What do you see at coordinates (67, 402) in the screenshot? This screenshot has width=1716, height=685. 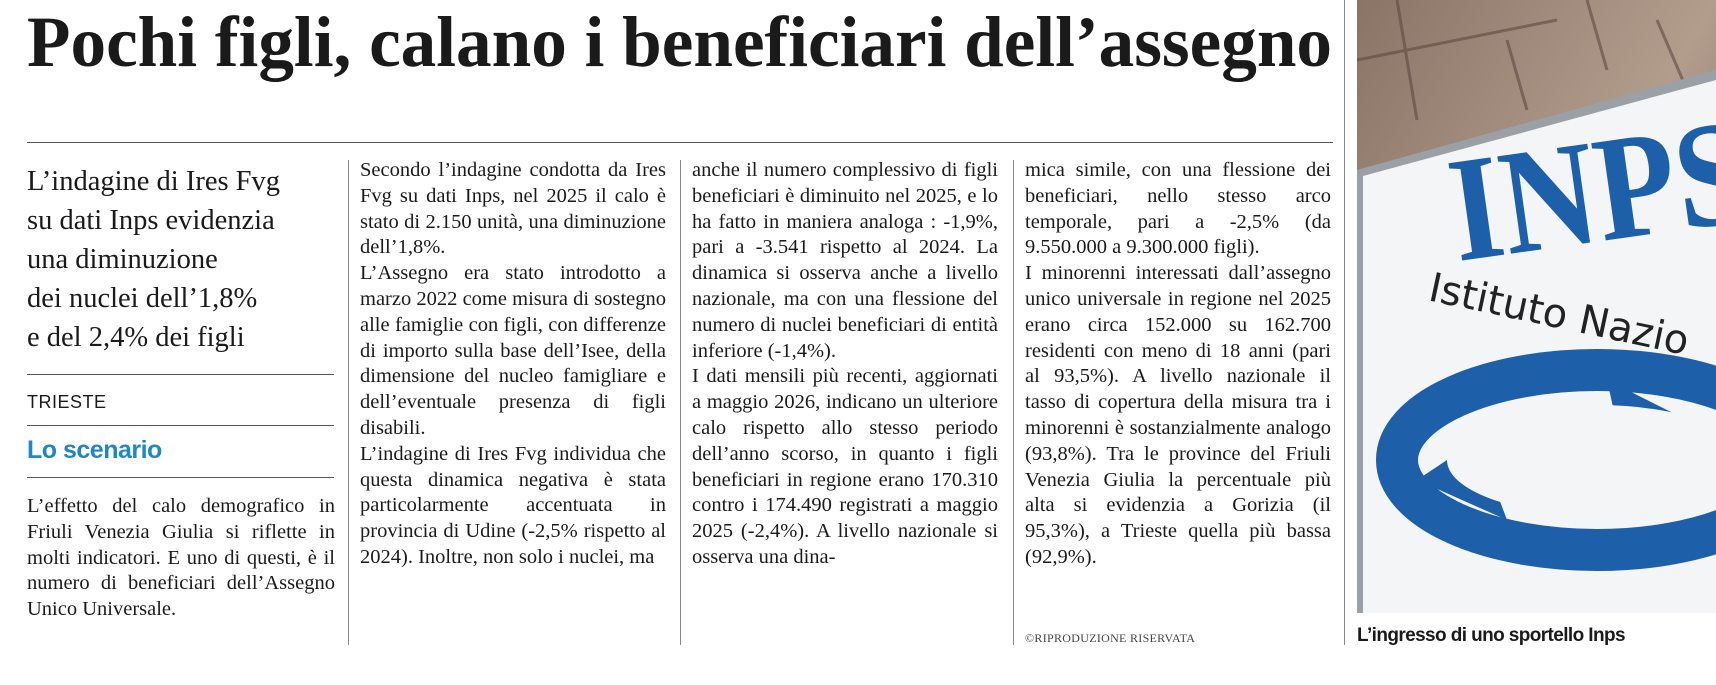 I see `location: TRIESTE` at bounding box center [67, 402].